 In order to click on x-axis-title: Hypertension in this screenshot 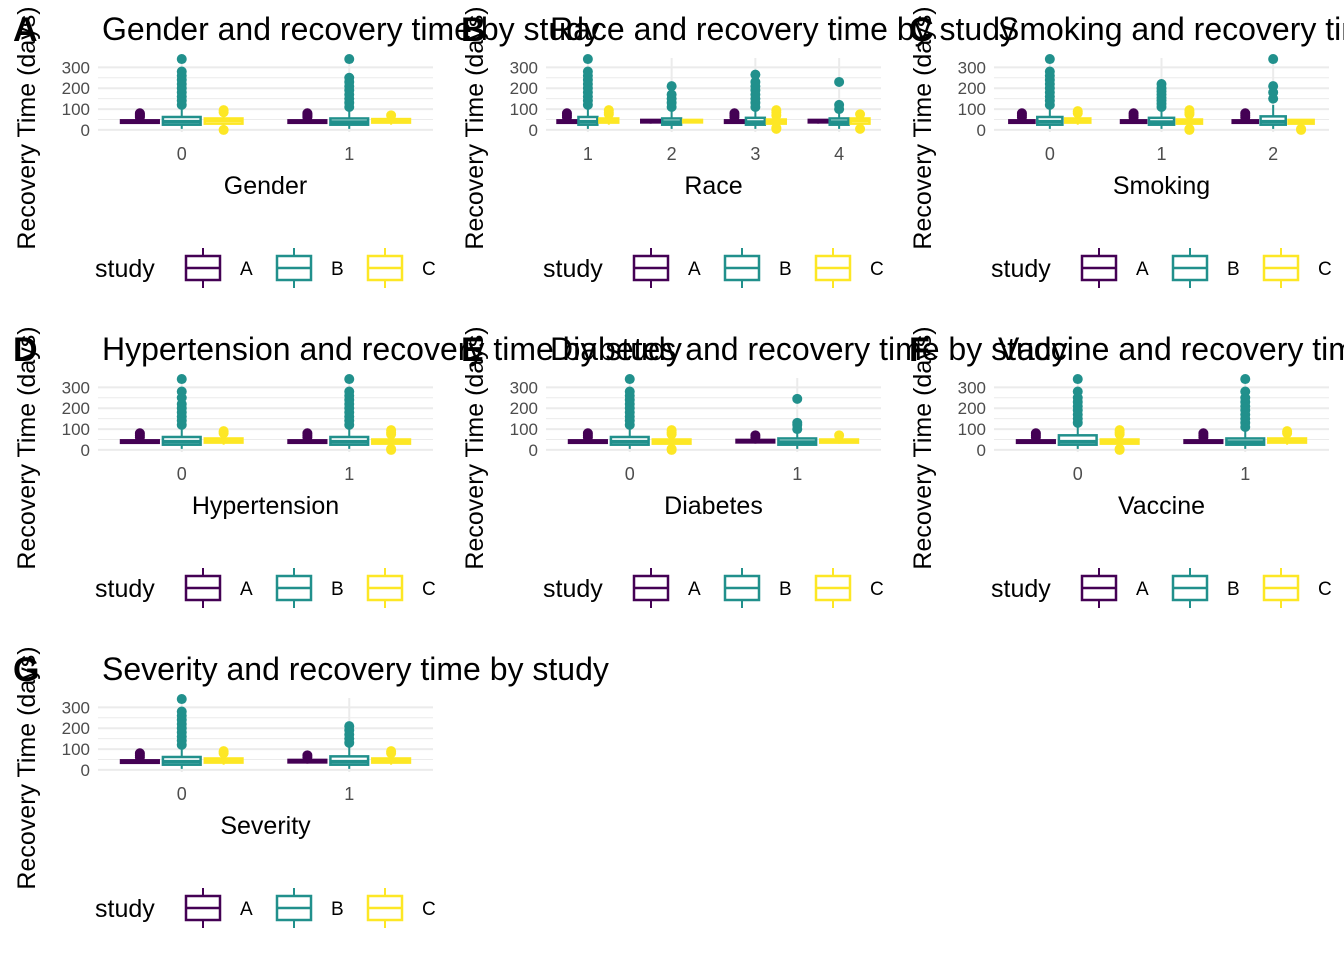, I will do `click(265, 506)`.